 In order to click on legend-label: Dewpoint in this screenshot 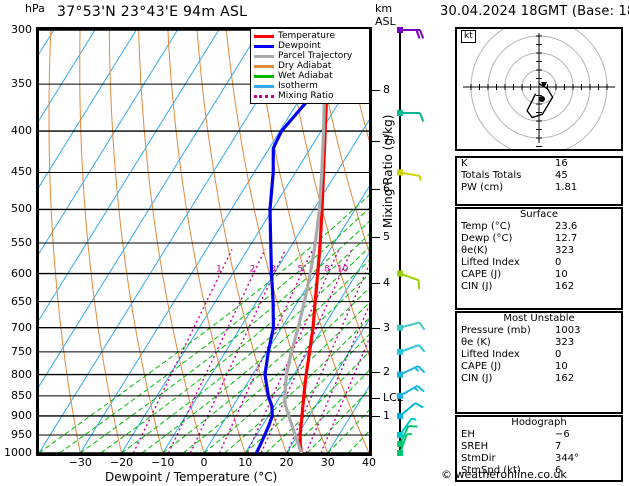, I will do `click(299, 45)`.